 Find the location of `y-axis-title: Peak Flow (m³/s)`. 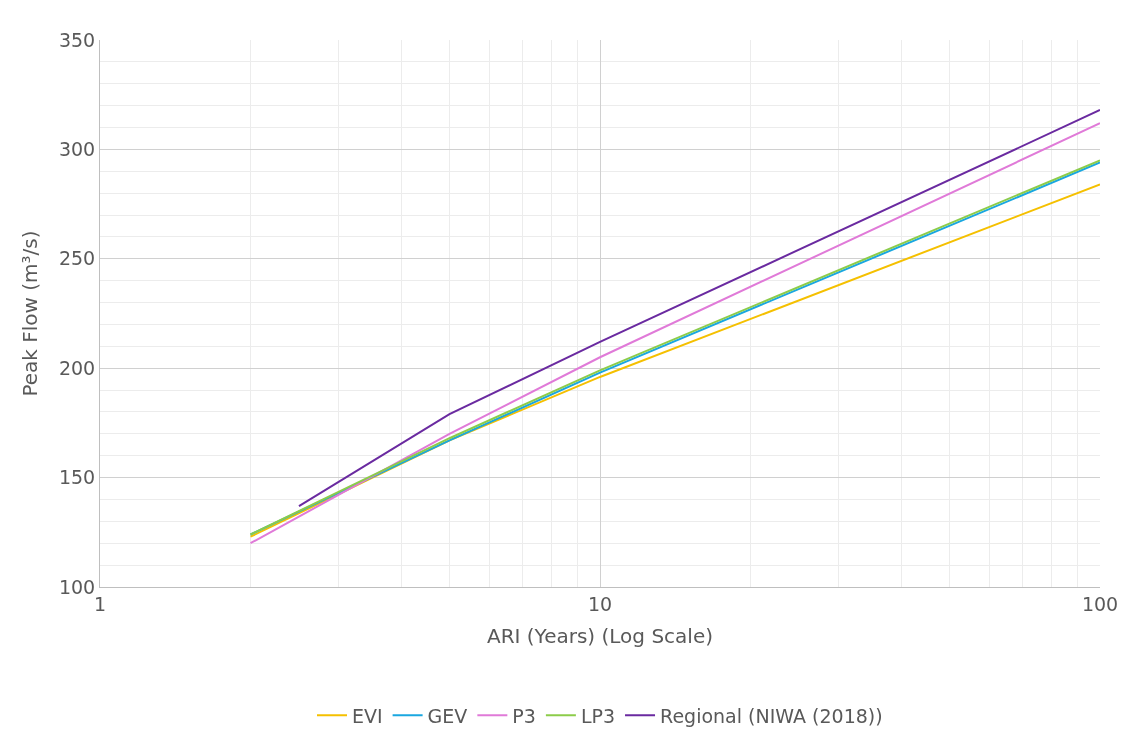

y-axis-title: Peak Flow (m³/s) is located at coordinates (30, 313).